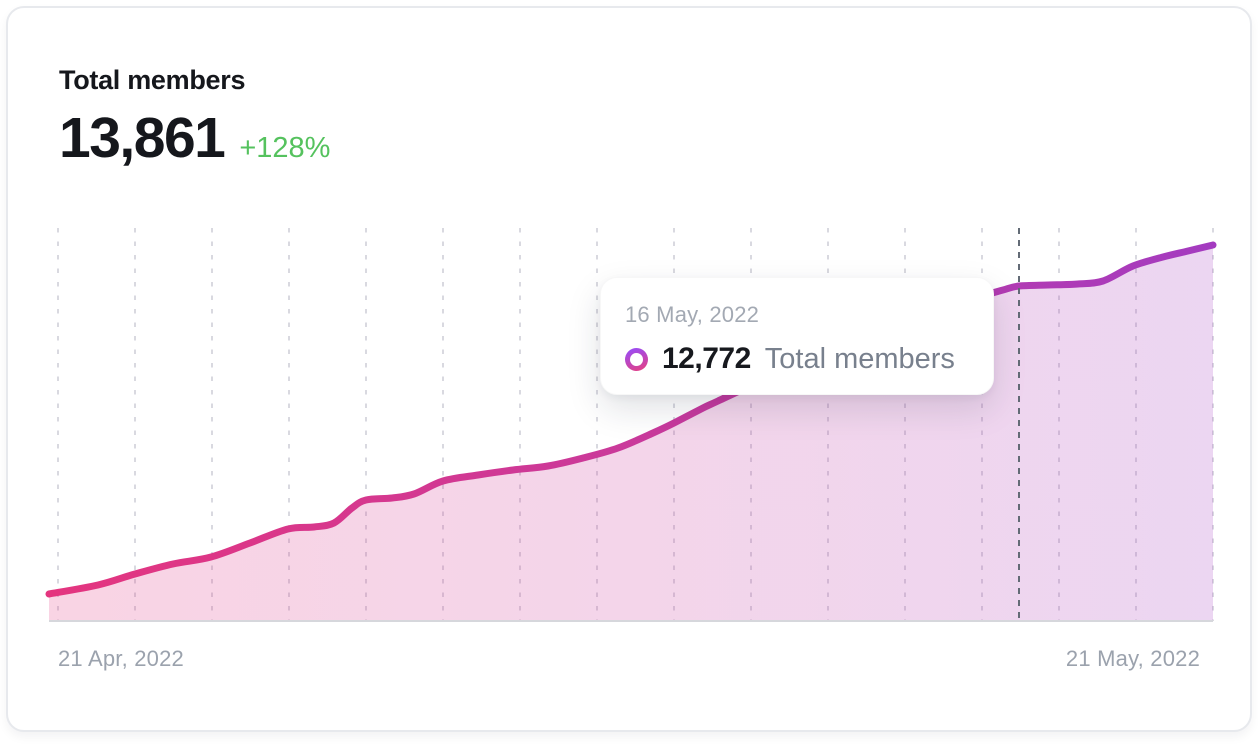 The height and width of the screenshot is (744, 1258). What do you see at coordinates (859, 358) in the screenshot?
I see `tooltip-series-label: Total members` at bounding box center [859, 358].